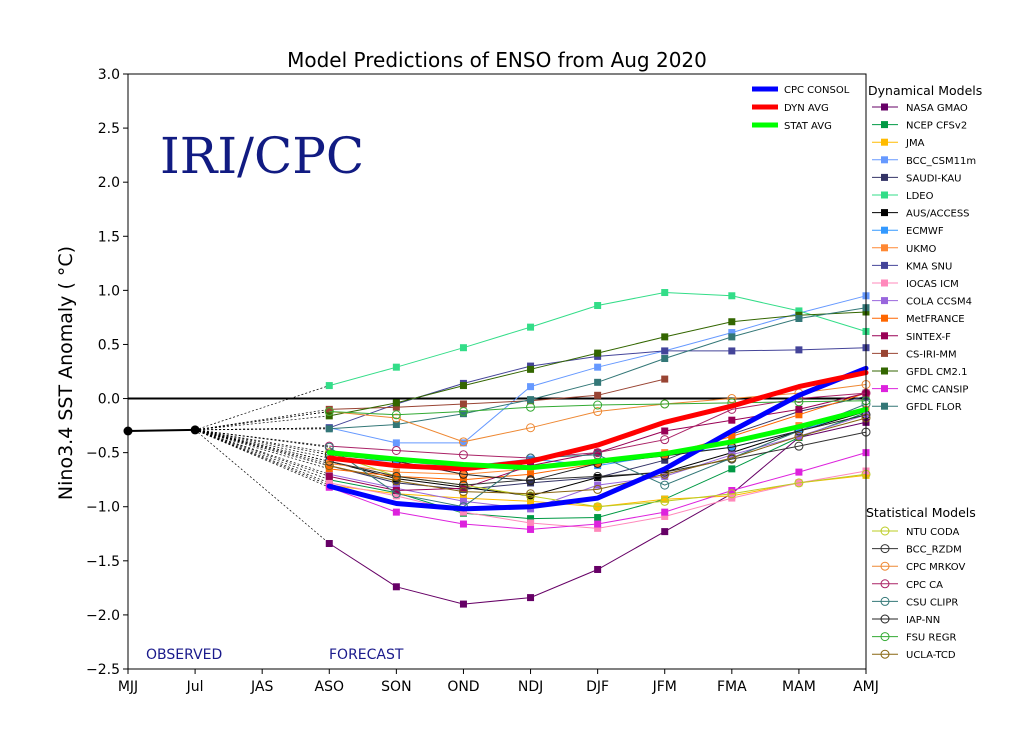 The width and height of the screenshot is (1024, 745). I want to click on connector-fsu-regr, so click(262, 421).